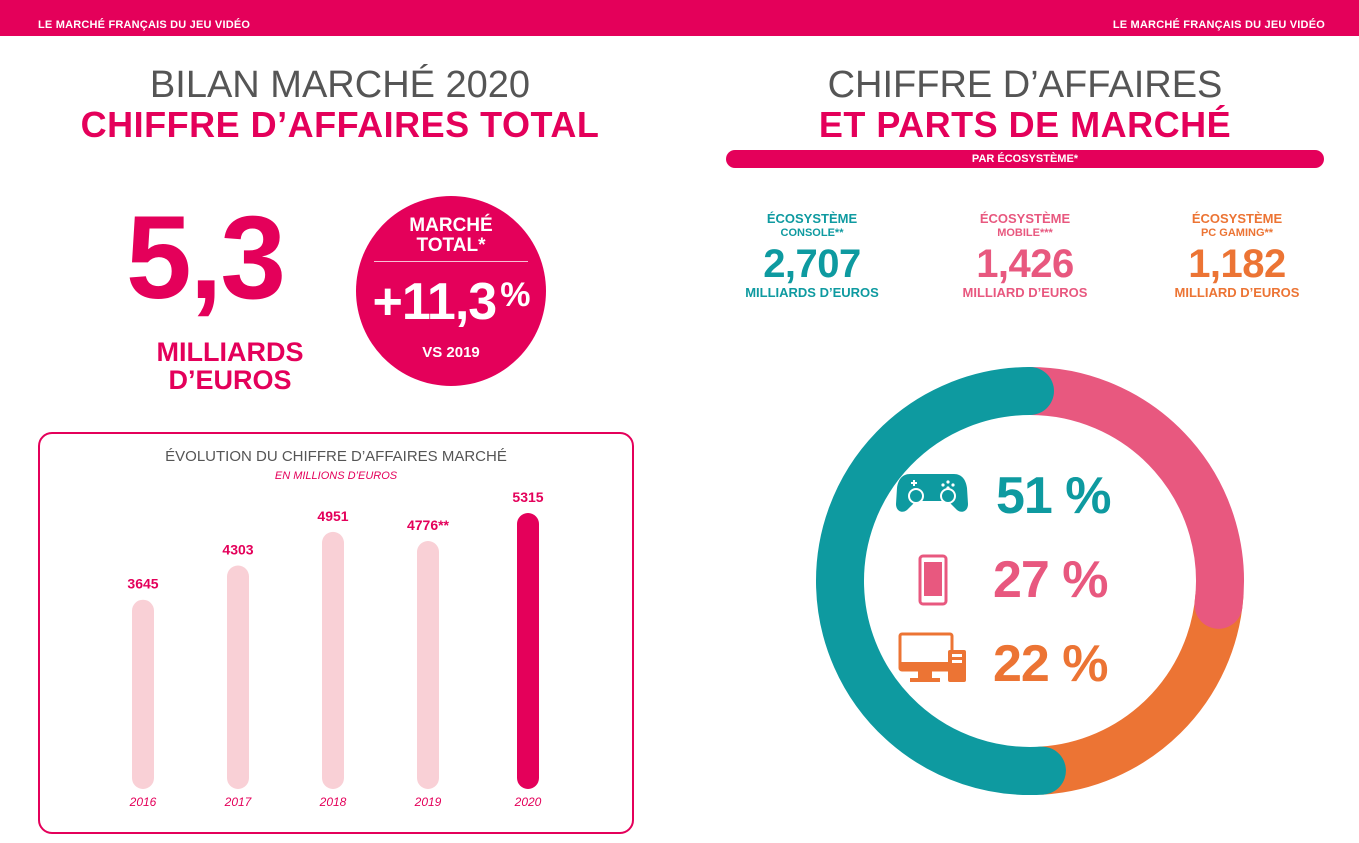 The width and height of the screenshot is (1359, 843). What do you see at coordinates (515, 295) in the screenshot?
I see `growth-value-percent: %` at bounding box center [515, 295].